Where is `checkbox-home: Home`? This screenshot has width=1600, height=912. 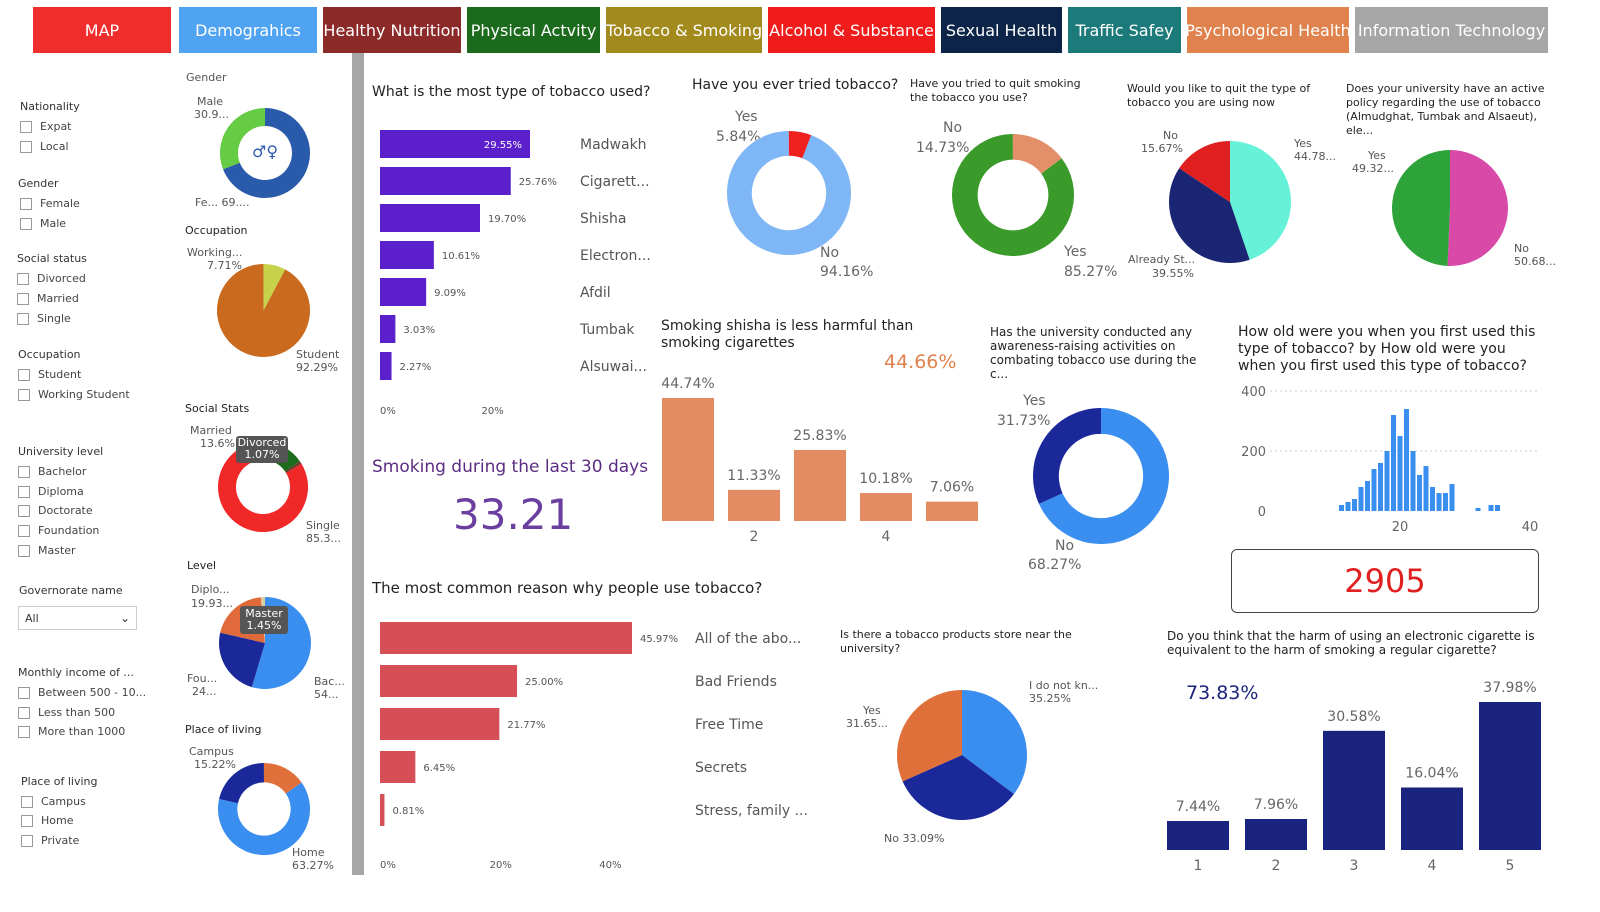
checkbox-home: Home is located at coordinates (47, 820).